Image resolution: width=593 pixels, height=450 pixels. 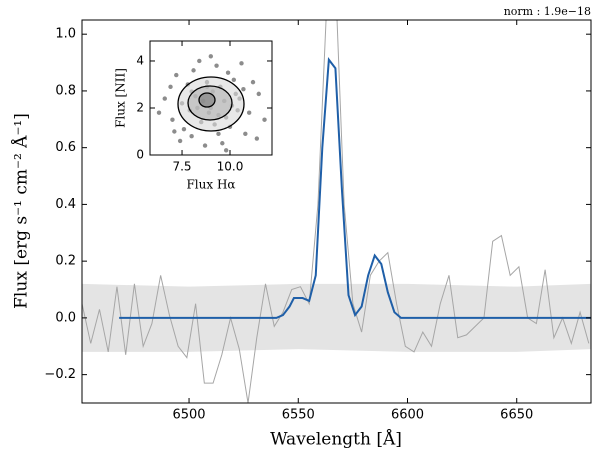 What do you see at coordinates (65, 34) in the screenshot?
I see `y-tick-label: 1.0` at bounding box center [65, 34].